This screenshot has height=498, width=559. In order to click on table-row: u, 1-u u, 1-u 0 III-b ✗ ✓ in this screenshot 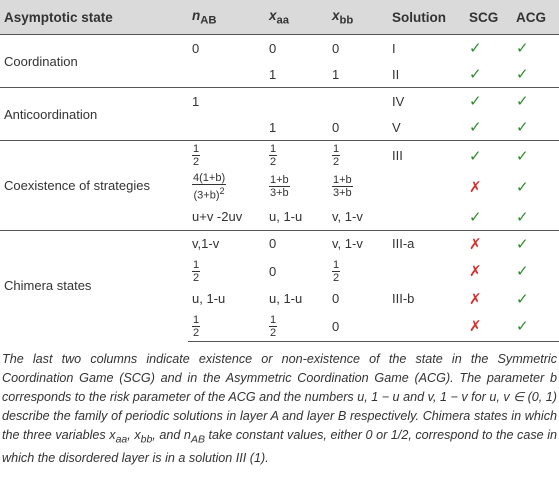, I will do `click(279, 299)`.